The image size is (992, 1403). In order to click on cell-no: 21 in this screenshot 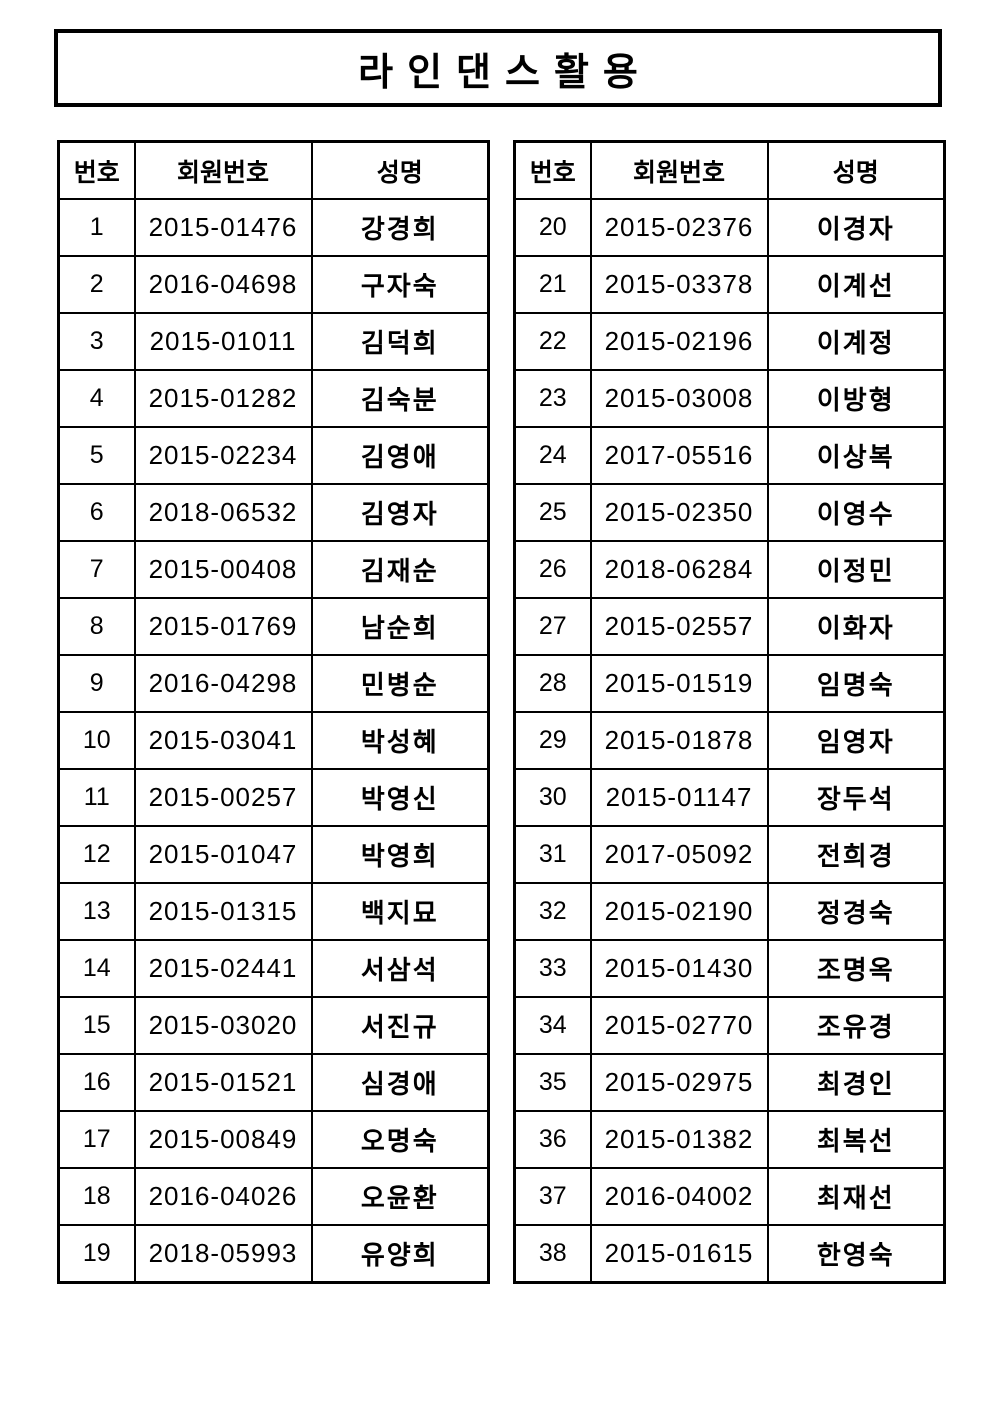, I will do `click(552, 284)`.